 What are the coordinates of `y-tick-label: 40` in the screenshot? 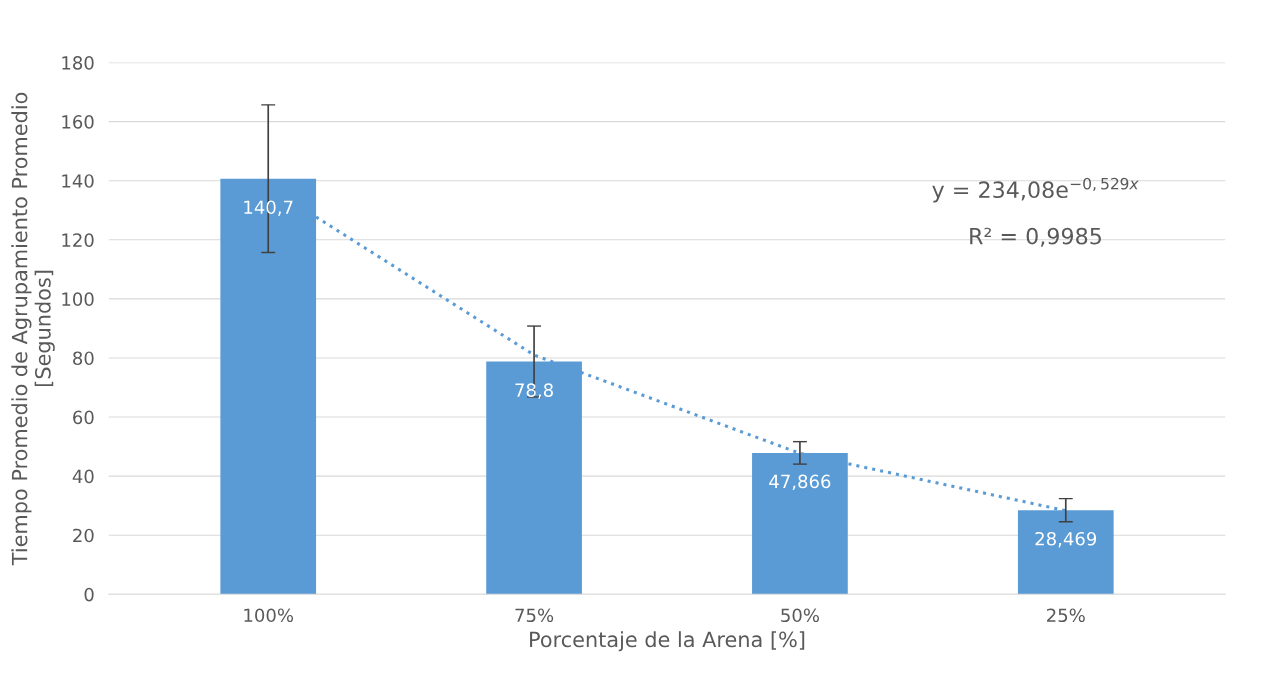 It's located at (83, 476).